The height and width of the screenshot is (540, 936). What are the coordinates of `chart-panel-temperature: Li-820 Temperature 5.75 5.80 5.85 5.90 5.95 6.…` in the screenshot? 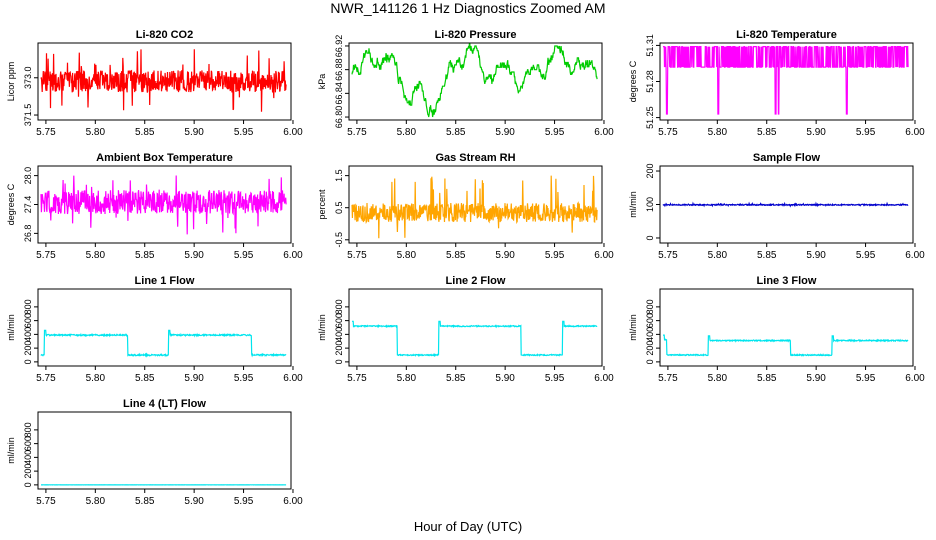 It's located at (776, 83).